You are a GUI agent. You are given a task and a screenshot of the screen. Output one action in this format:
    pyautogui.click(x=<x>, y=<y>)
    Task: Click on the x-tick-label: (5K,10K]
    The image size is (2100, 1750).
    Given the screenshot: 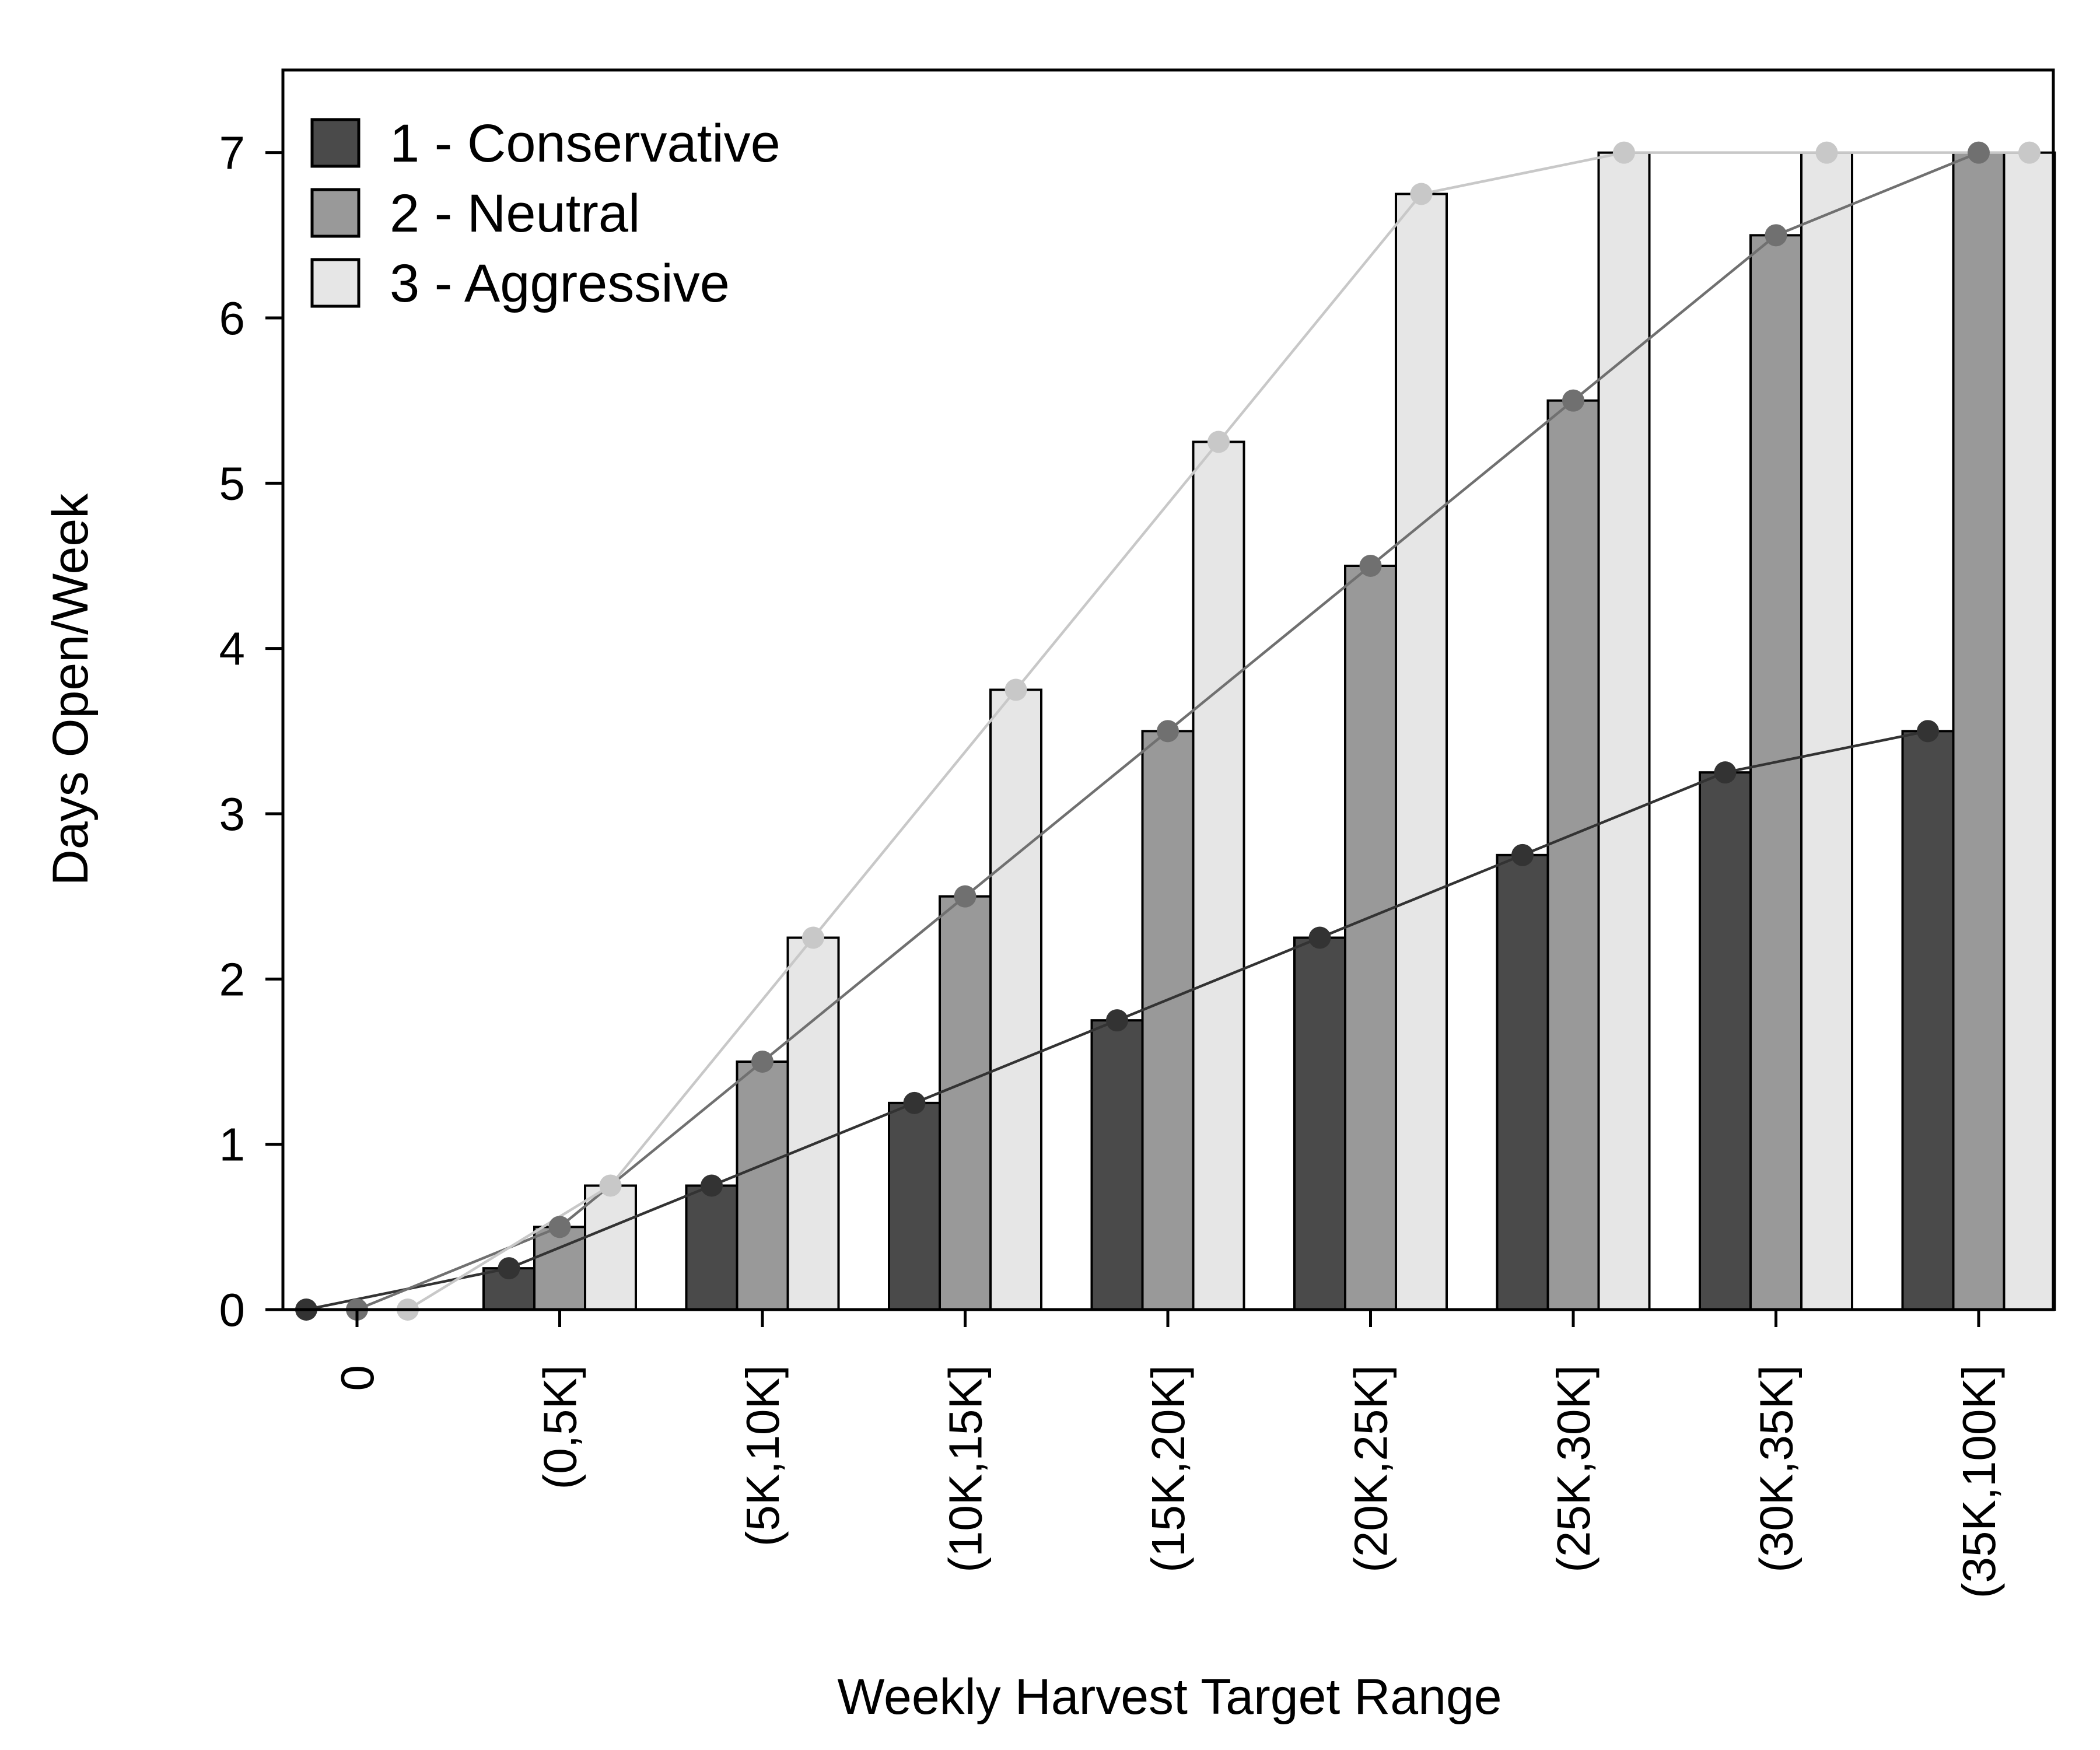 What is the action you would take?
    pyautogui.click(x=763, y=1455)
    